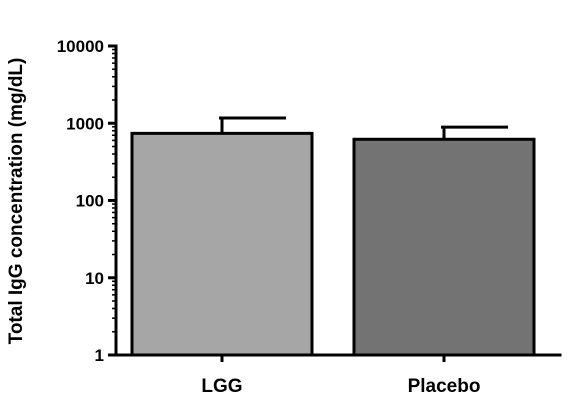 This screenshot has height=405, width=579. What do you see at coordinates (90, 201) in the screenshot?
I see `y-tick-label: 100` at bounding box center [90, 201].